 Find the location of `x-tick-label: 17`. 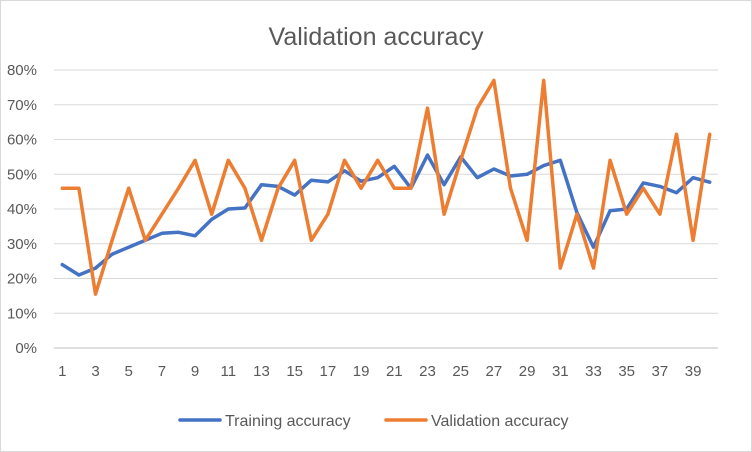

x-tick-label: 17 is located at coordinates (328, 371).